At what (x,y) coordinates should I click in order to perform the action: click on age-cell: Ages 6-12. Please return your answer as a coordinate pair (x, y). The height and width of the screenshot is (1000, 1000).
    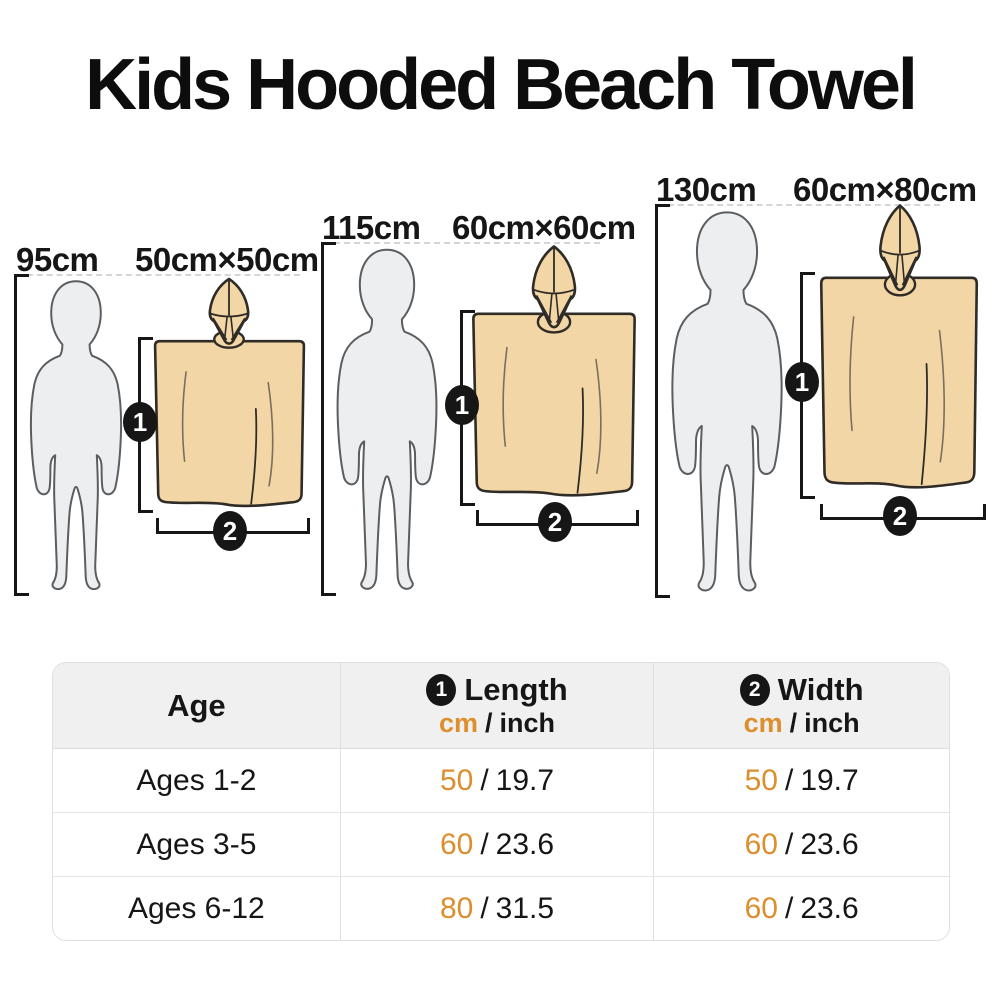
    Looking at the image, I should click on (196, 908).